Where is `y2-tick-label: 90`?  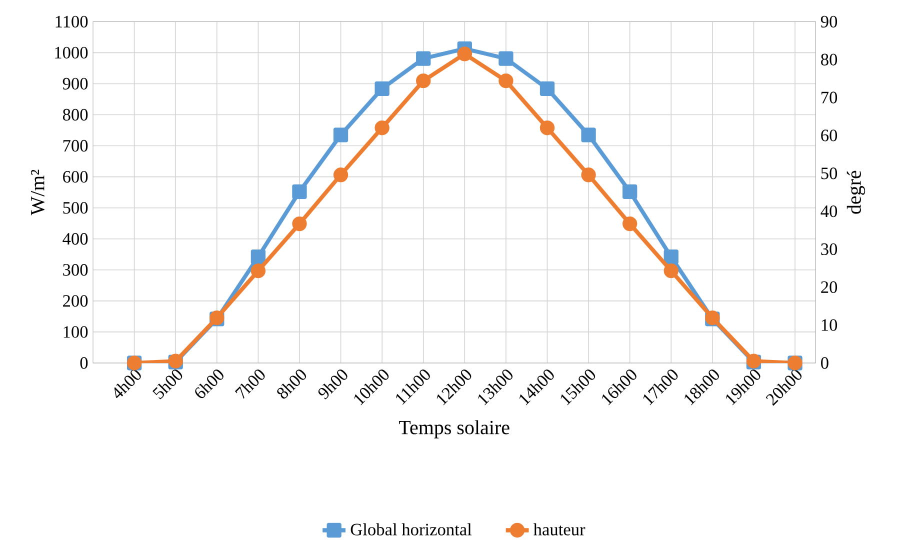
y2-tick-label: 90 is located at coordinates (829, 22).